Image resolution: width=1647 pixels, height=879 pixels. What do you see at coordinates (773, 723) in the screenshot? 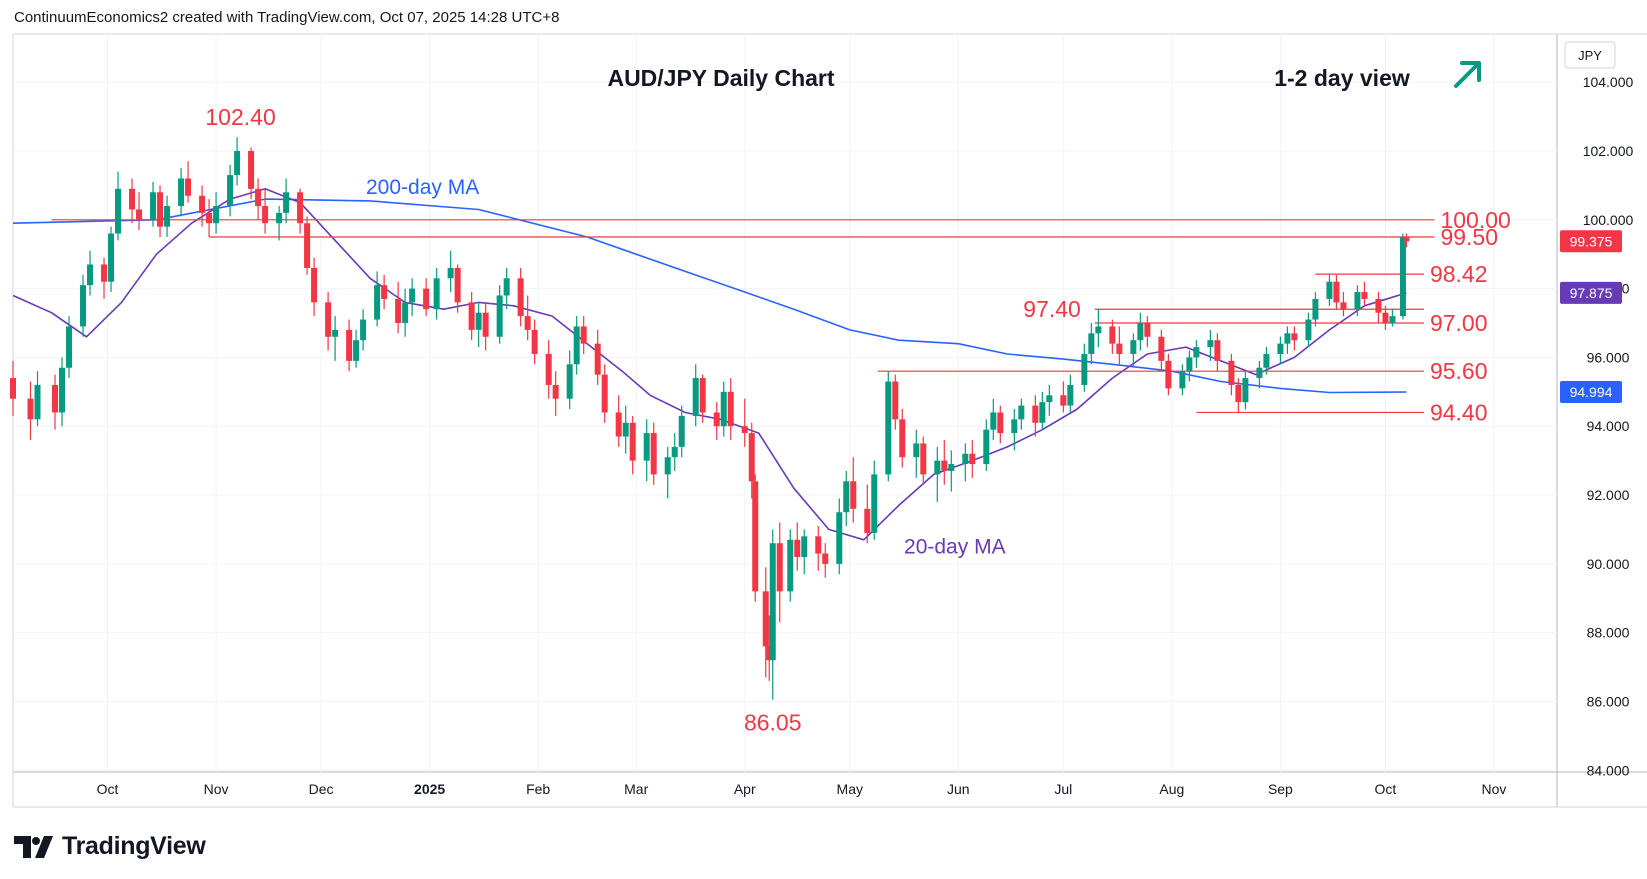
I see `annotation-label: 86.05` at bounding box center [773, 723].